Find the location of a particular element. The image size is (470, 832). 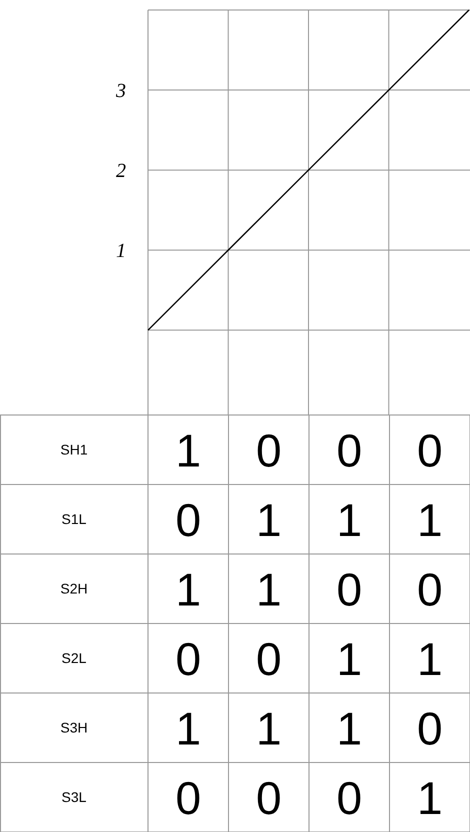

y-tick-label: SH1 is located at coordinates (74, 450).